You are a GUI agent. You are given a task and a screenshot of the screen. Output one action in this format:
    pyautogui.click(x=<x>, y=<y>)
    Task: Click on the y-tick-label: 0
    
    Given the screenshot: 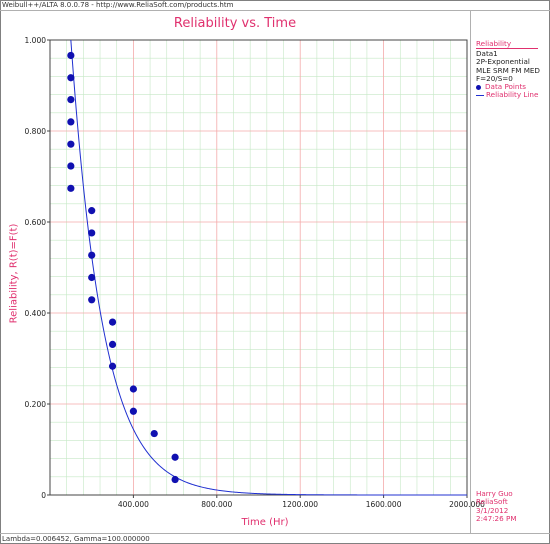 What is the action you would take?
    pyautogui.click(x=43, y=495)
    